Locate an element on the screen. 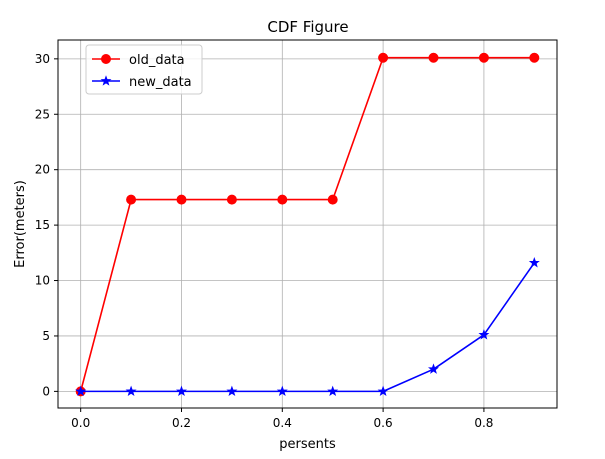 This screenshot has height=459, width=605. y-tick-label: 5 is located at coordinates (46, 336).